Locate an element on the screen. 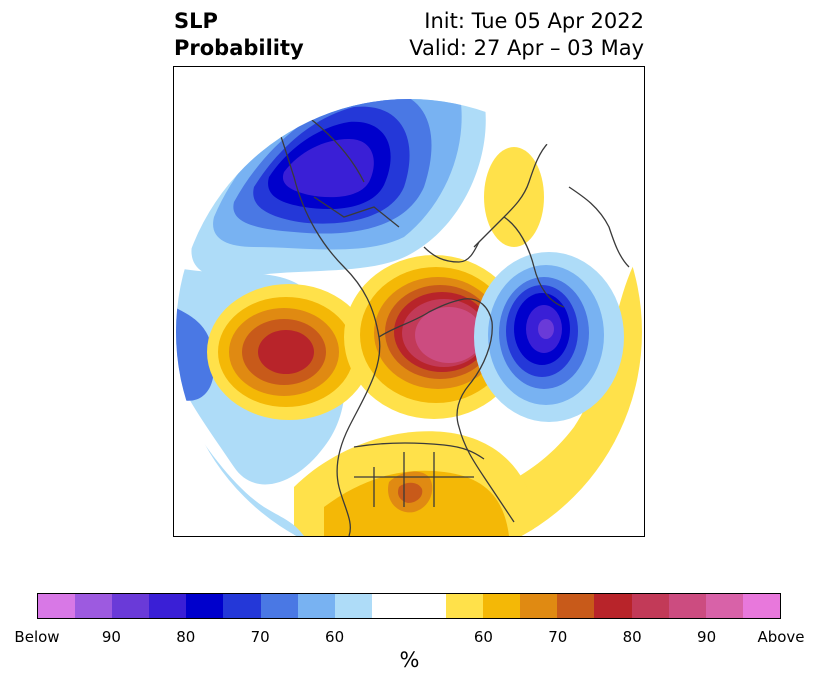 The image size is (819, 686). colorbar-tick-labels: Below 90 80 70 60 60 70 80 90 Above is located at coordinates (409, 637).